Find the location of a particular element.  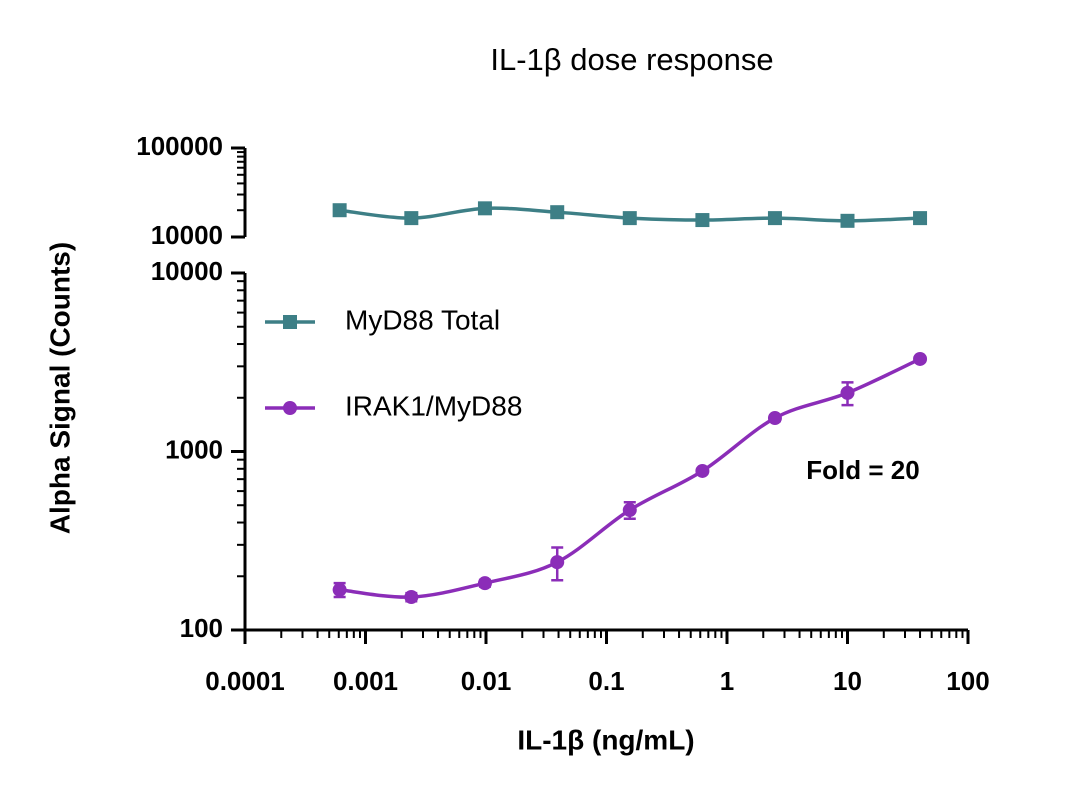

chart-title: IL-1β dose response is located at coordinates (631, 59).